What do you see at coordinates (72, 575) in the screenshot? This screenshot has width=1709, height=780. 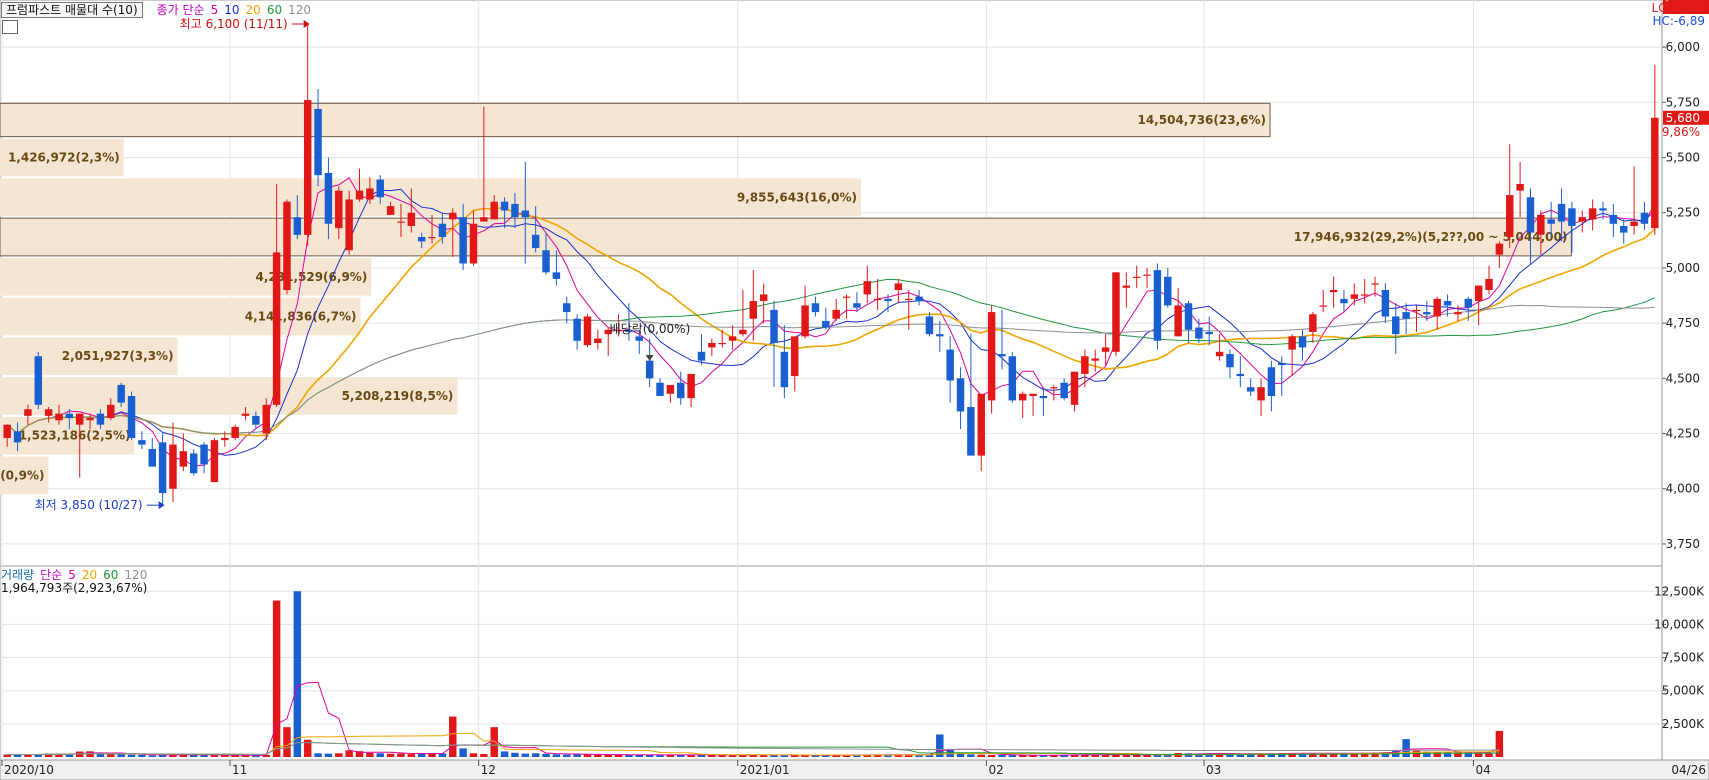 I see `vma-period-5: 5` at bounding box center [72, 575].